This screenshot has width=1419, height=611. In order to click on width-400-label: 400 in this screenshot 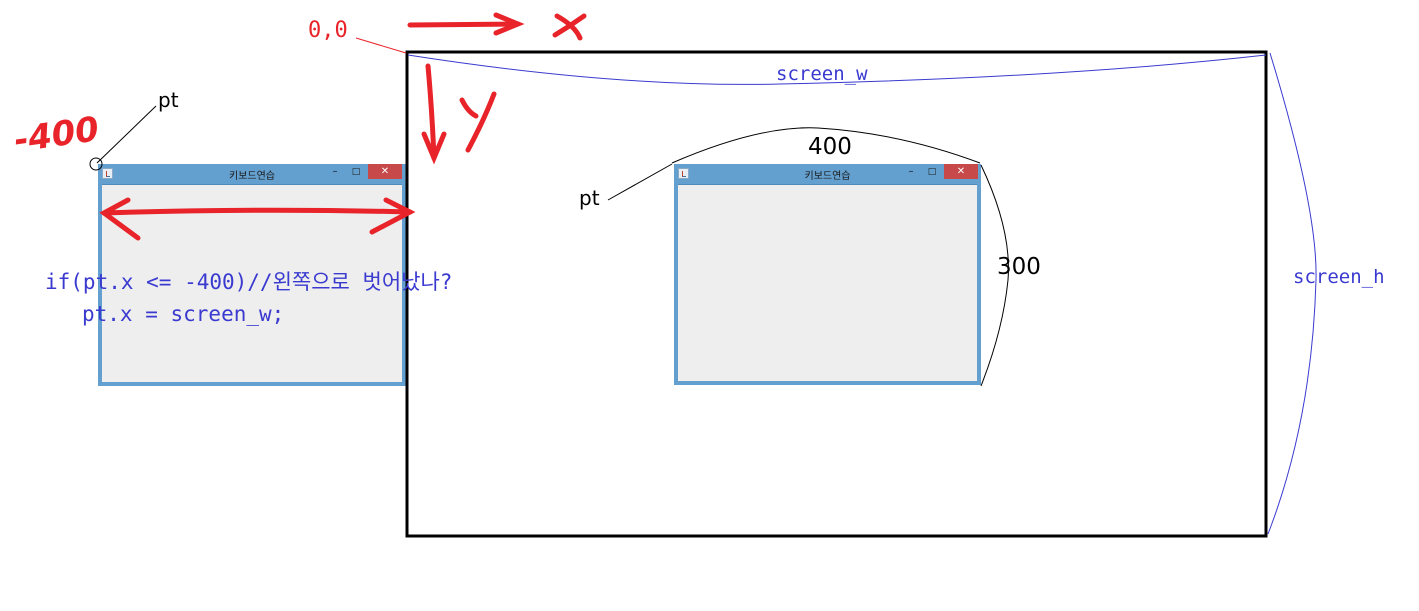, I will do `click(830, 147)`.